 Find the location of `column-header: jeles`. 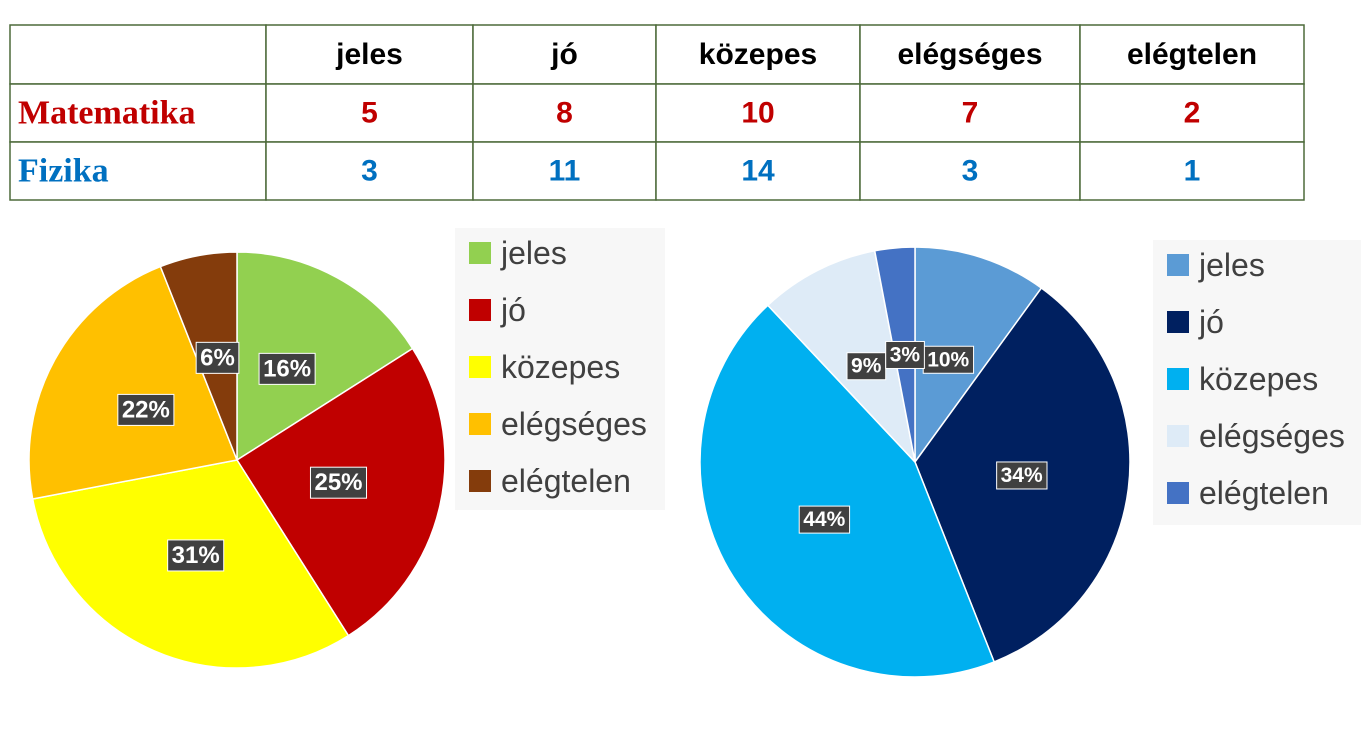

column-header: jeles is located at coordinates (369, 54).